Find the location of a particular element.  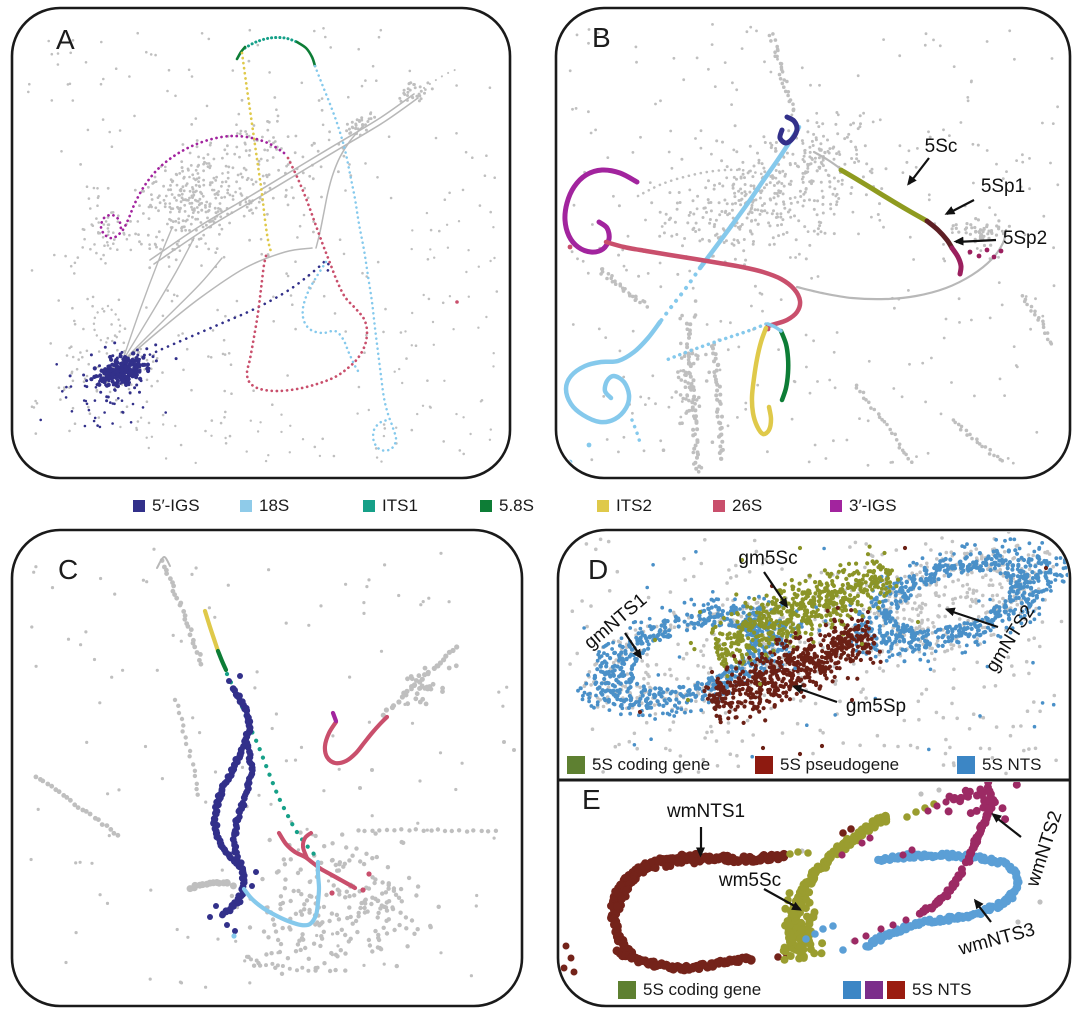

legend-item-its1: ITS1 is located at coordinates (390, 506).